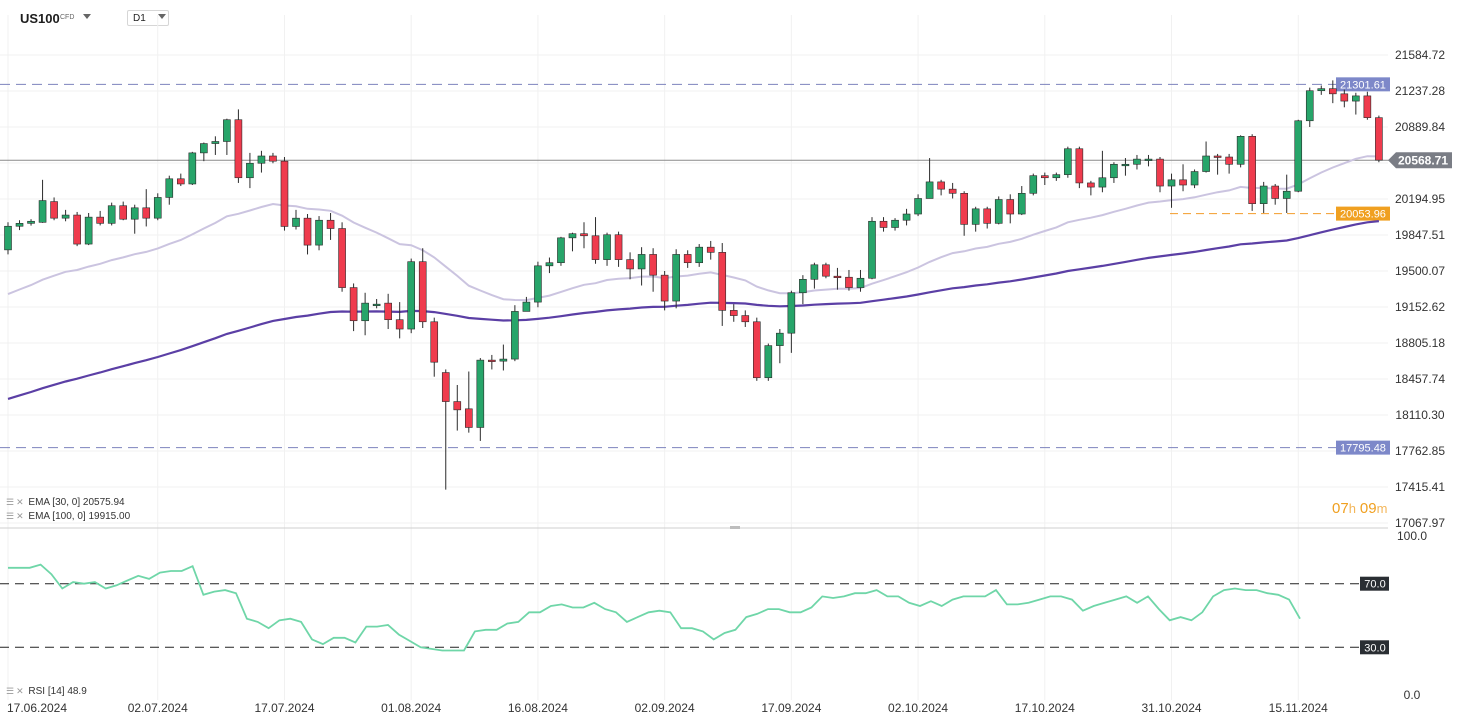 The height and width of the screenshot is (725, 1458). I want to click on rsi-label: RSI [14] 48.9, so click(57, 691).